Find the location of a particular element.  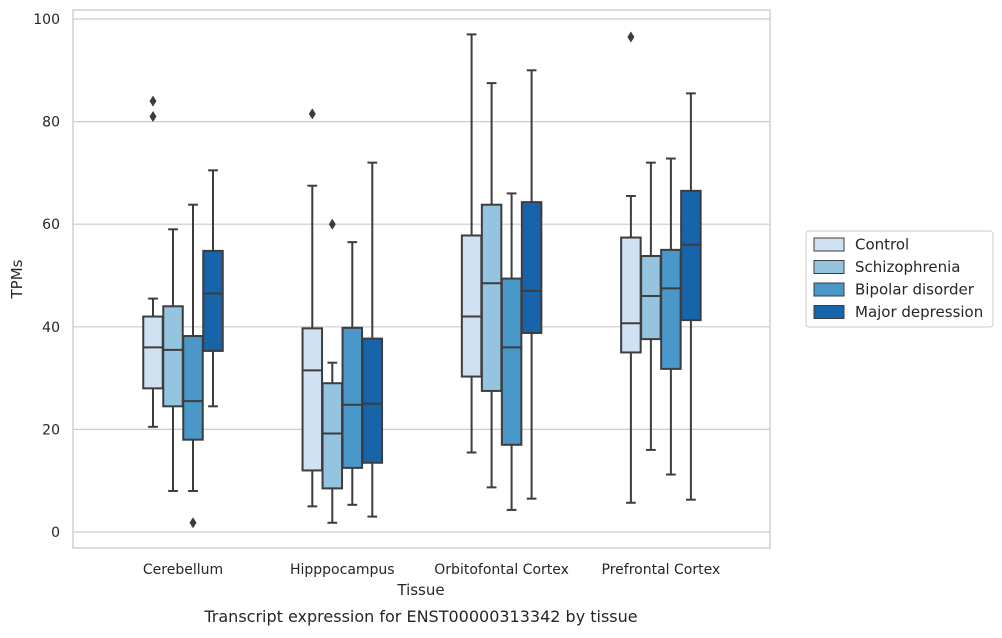

legend-label: Major depression is located at coordinates (919, 312).